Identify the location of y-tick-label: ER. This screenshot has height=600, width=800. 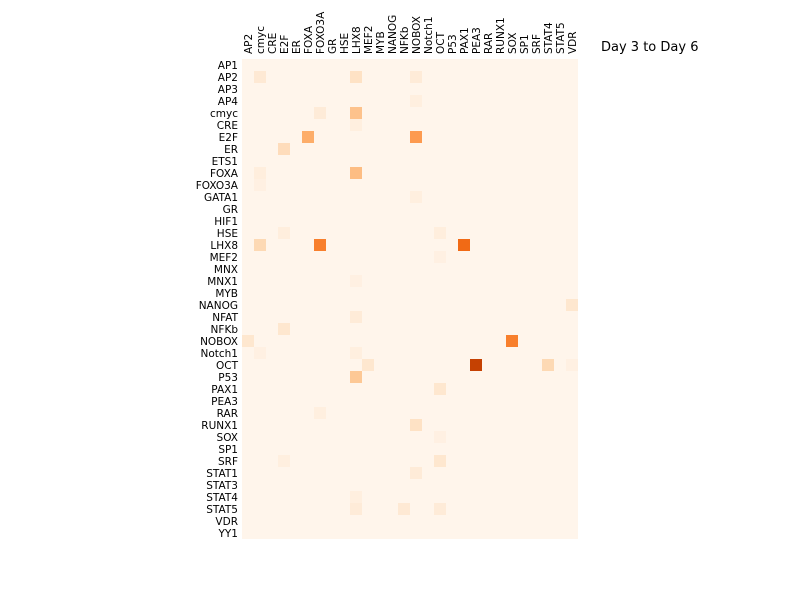
(231, 150).